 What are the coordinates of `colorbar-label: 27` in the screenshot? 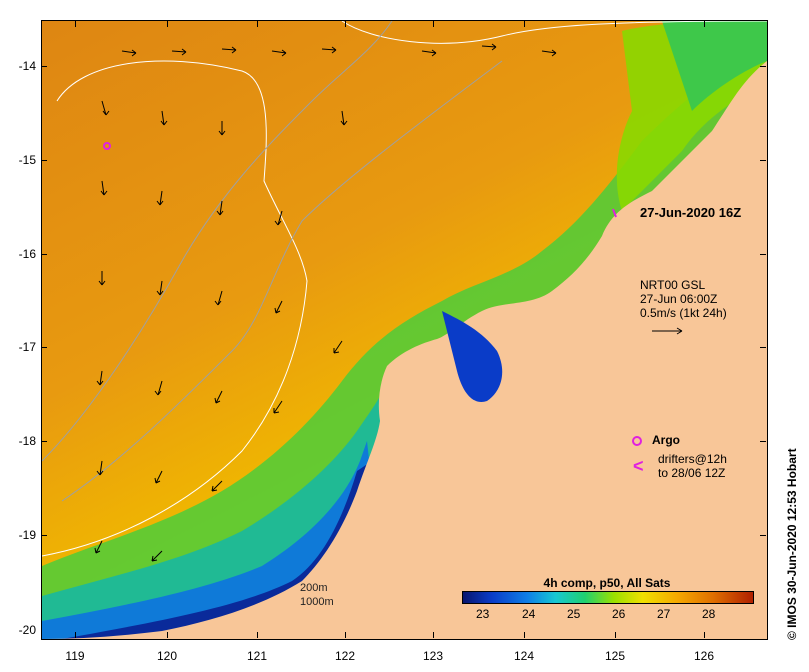 It's located at (664, 614).